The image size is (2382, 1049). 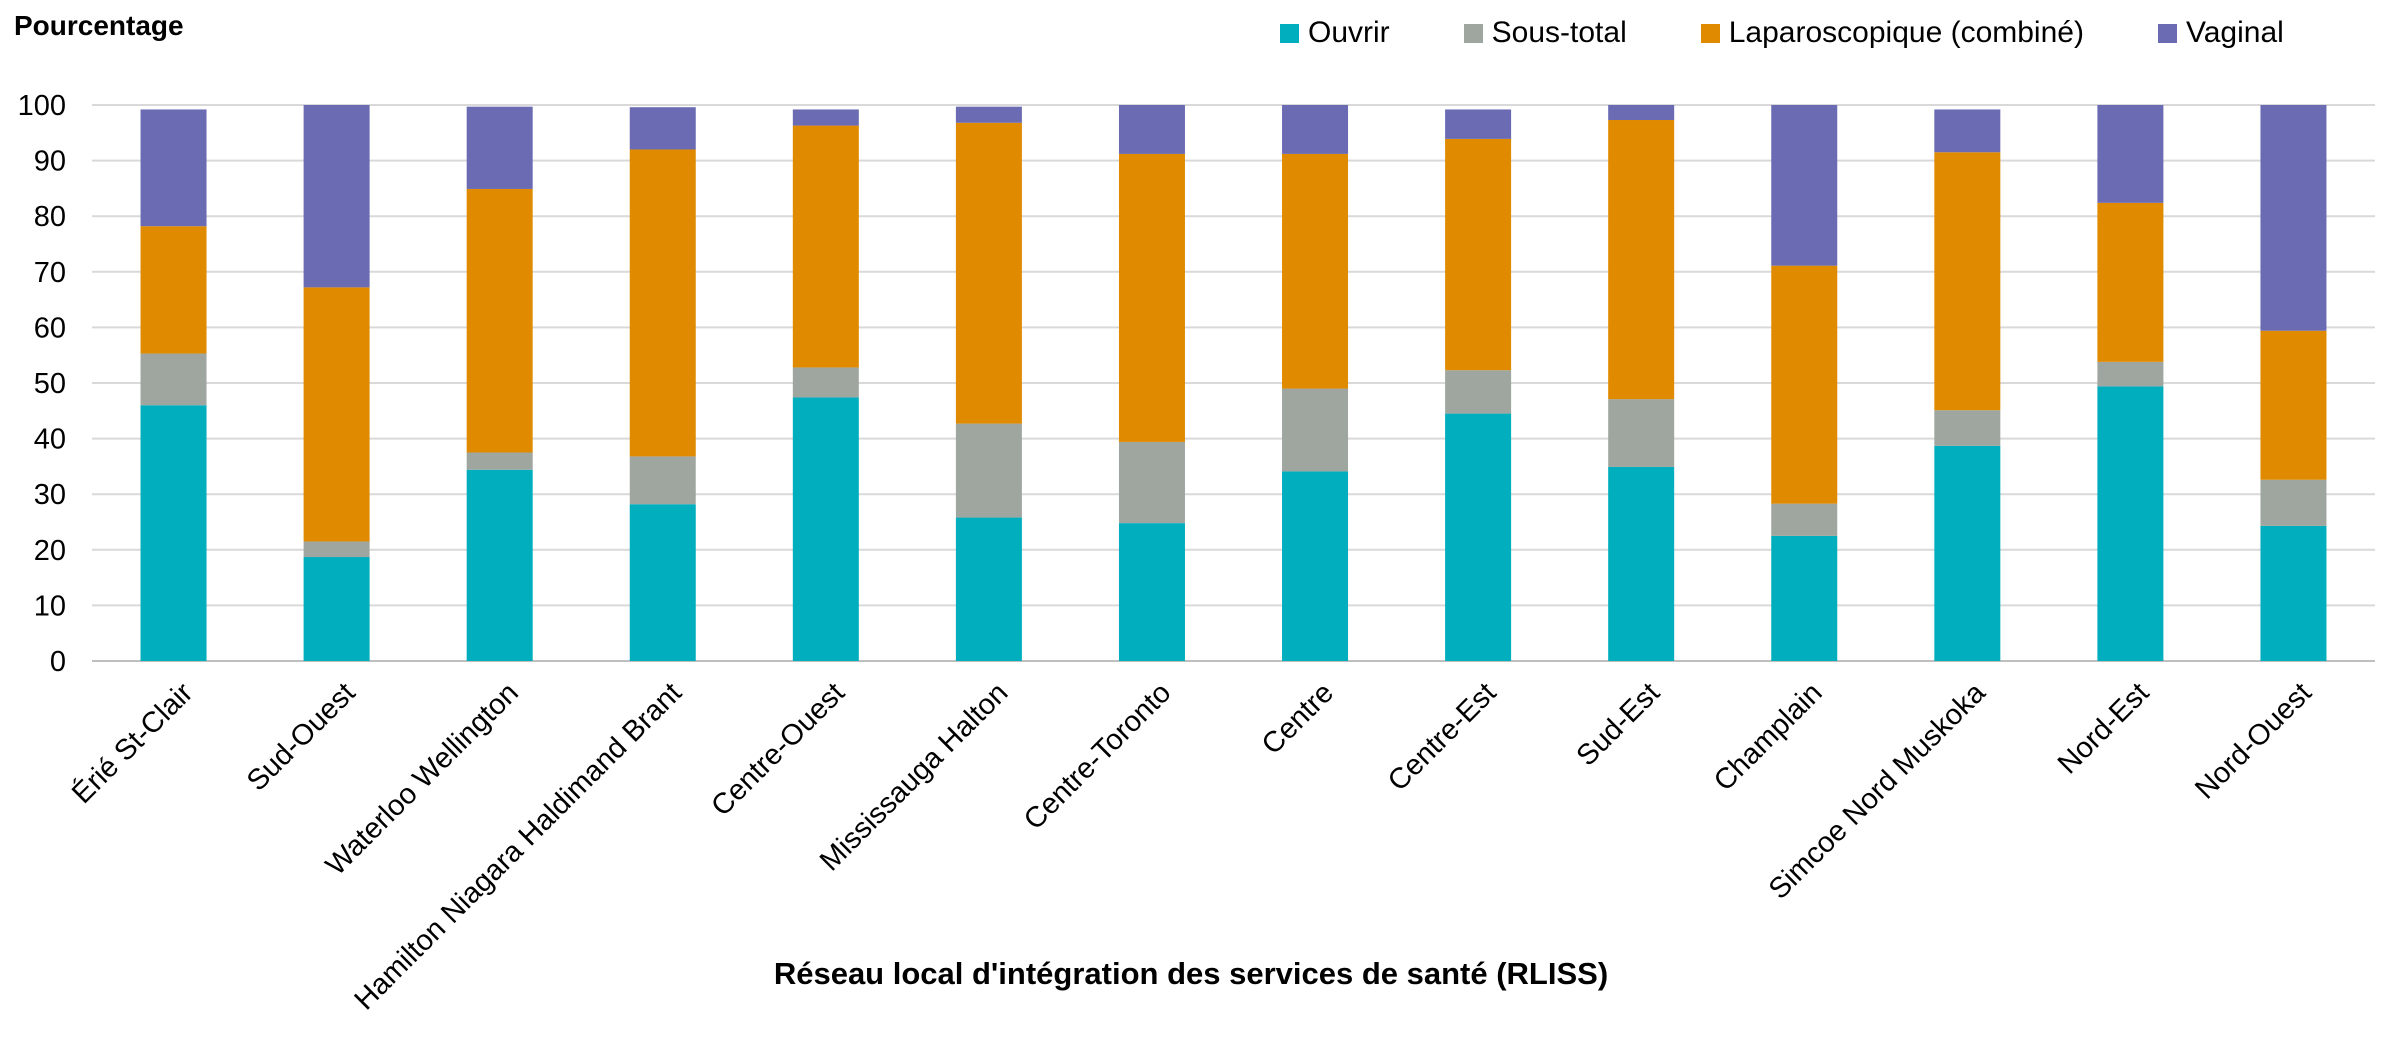 I want to click on y-tick-label: 60, so click(x=50, y=328).